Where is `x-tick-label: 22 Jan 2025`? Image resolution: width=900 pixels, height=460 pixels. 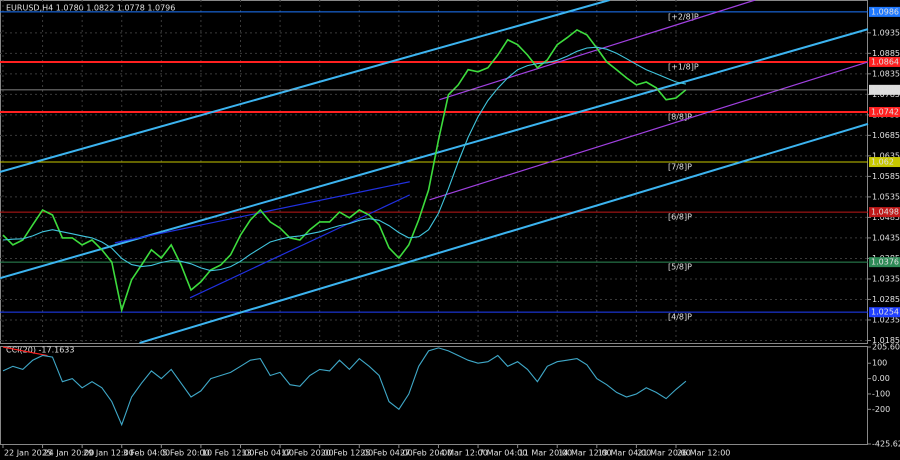
x-tick-label: 22 Jan 2025 is located at coordinates (28, 453).